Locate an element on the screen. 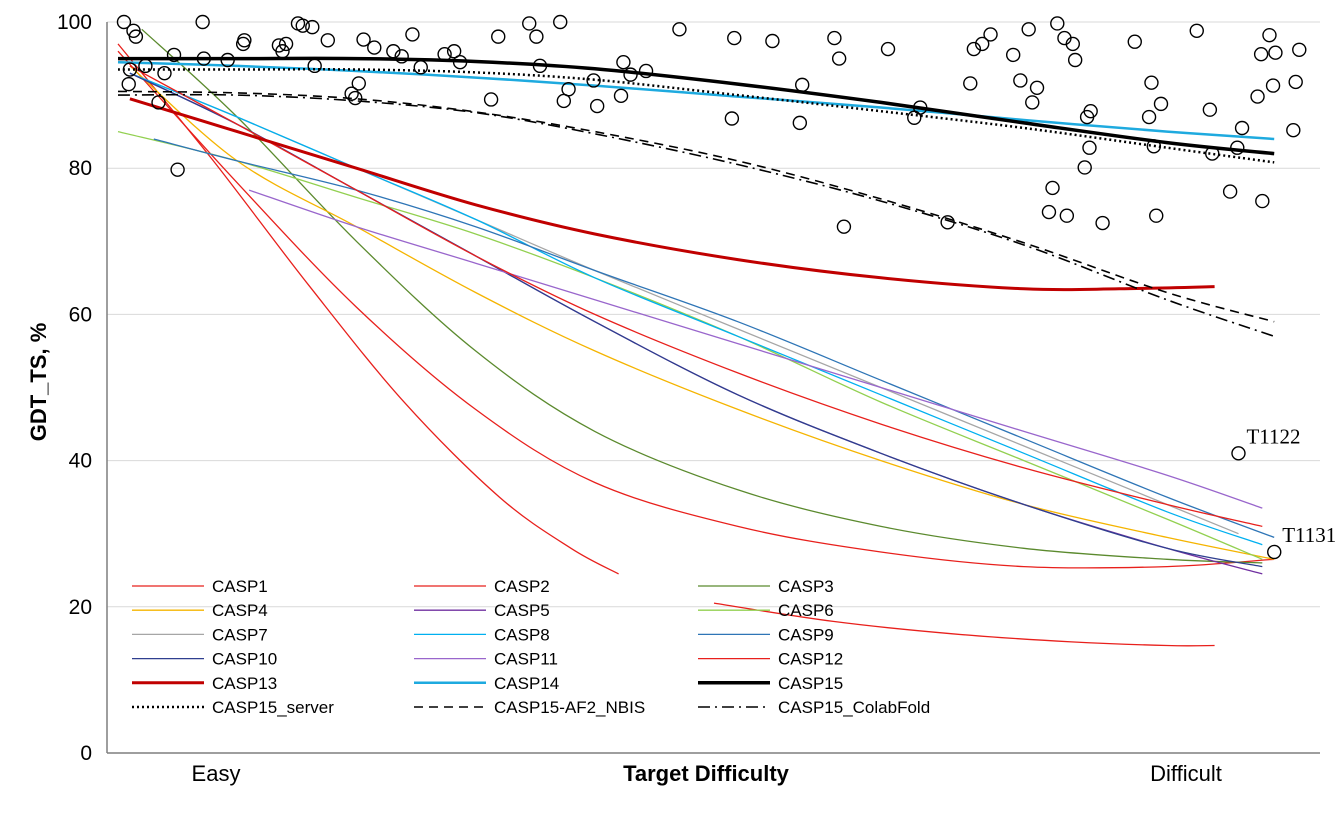 The image size is (1337, 817). legend-label-casp2: CASP2 is located at coordinates (522, 586).